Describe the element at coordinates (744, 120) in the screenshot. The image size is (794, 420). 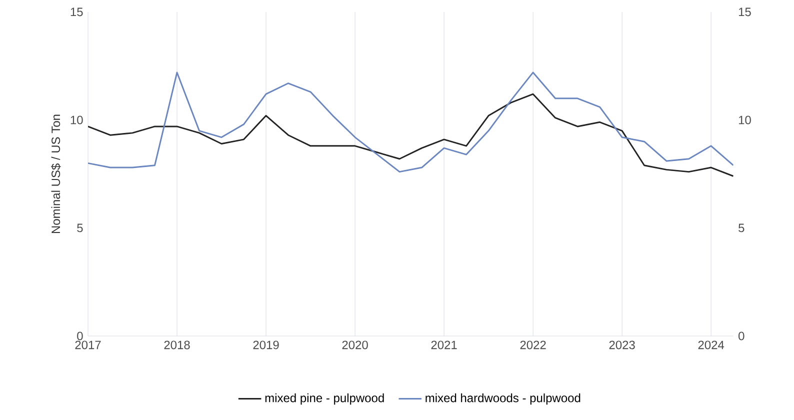
I see `y2-tick-label: 10` at that location.